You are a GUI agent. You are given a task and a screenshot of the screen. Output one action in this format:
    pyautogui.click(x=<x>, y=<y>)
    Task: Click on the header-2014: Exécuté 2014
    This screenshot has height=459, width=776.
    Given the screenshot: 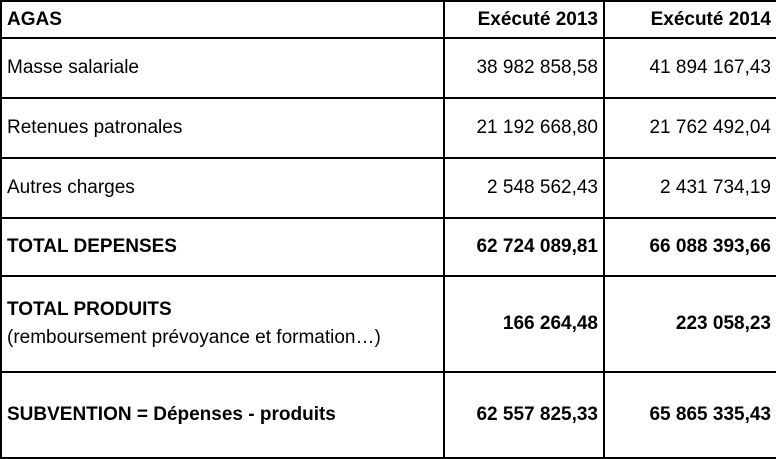 What is the action you would take?
    pyautogui.click(x=689, y=19)
    